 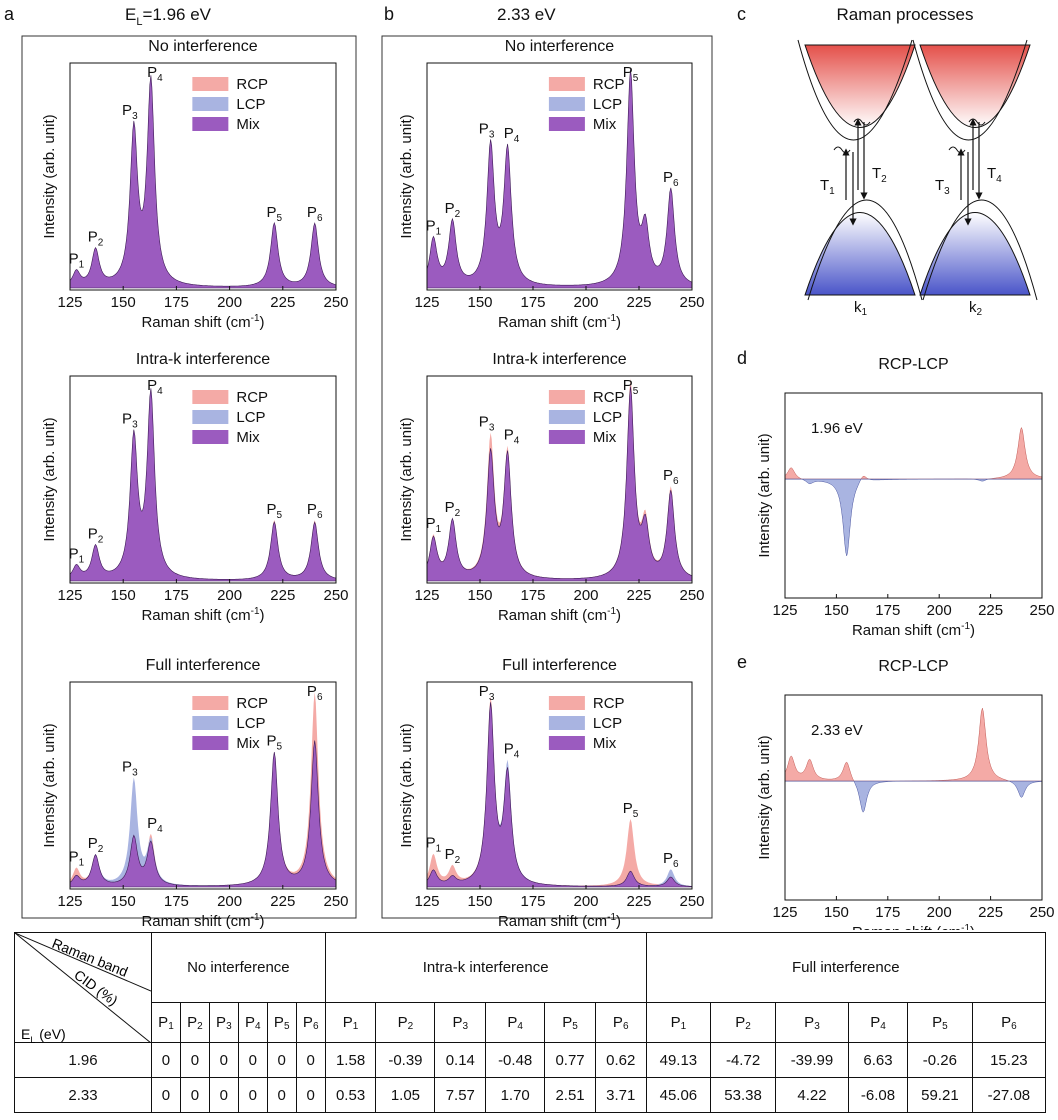 I want to click on diff-positive-area, so click(x=913, y=744).